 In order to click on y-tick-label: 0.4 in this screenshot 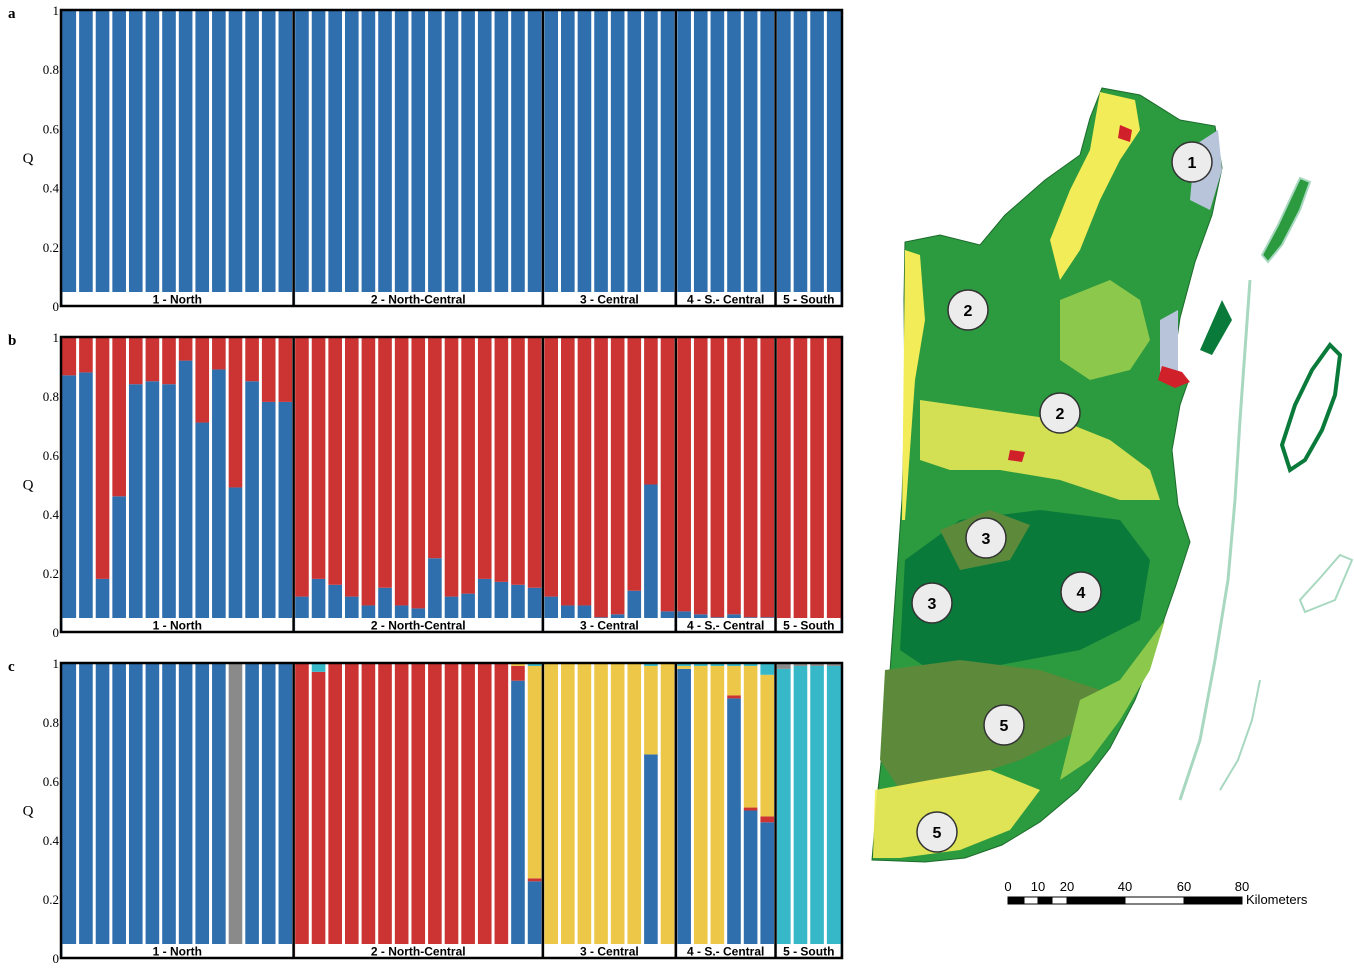, I will do `click(51, 840)`.